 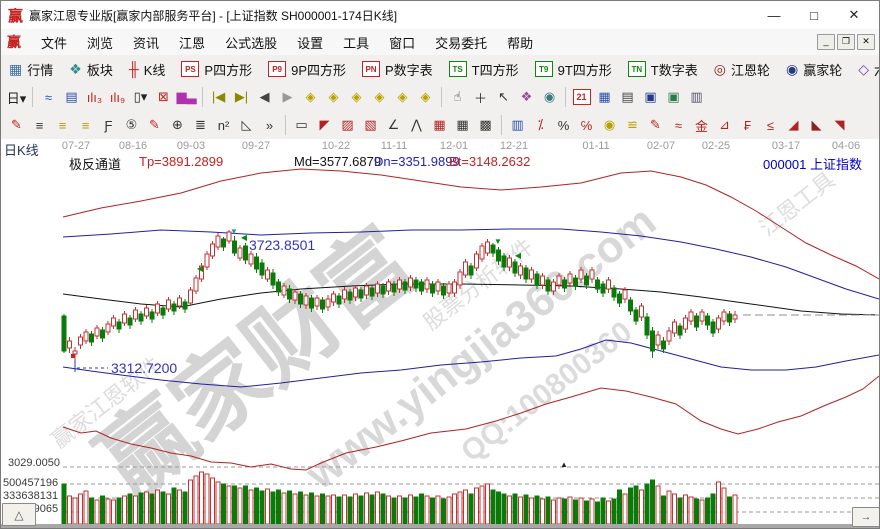 I want to click on diamond-full-button: ◈, so click(x=425, y=96).